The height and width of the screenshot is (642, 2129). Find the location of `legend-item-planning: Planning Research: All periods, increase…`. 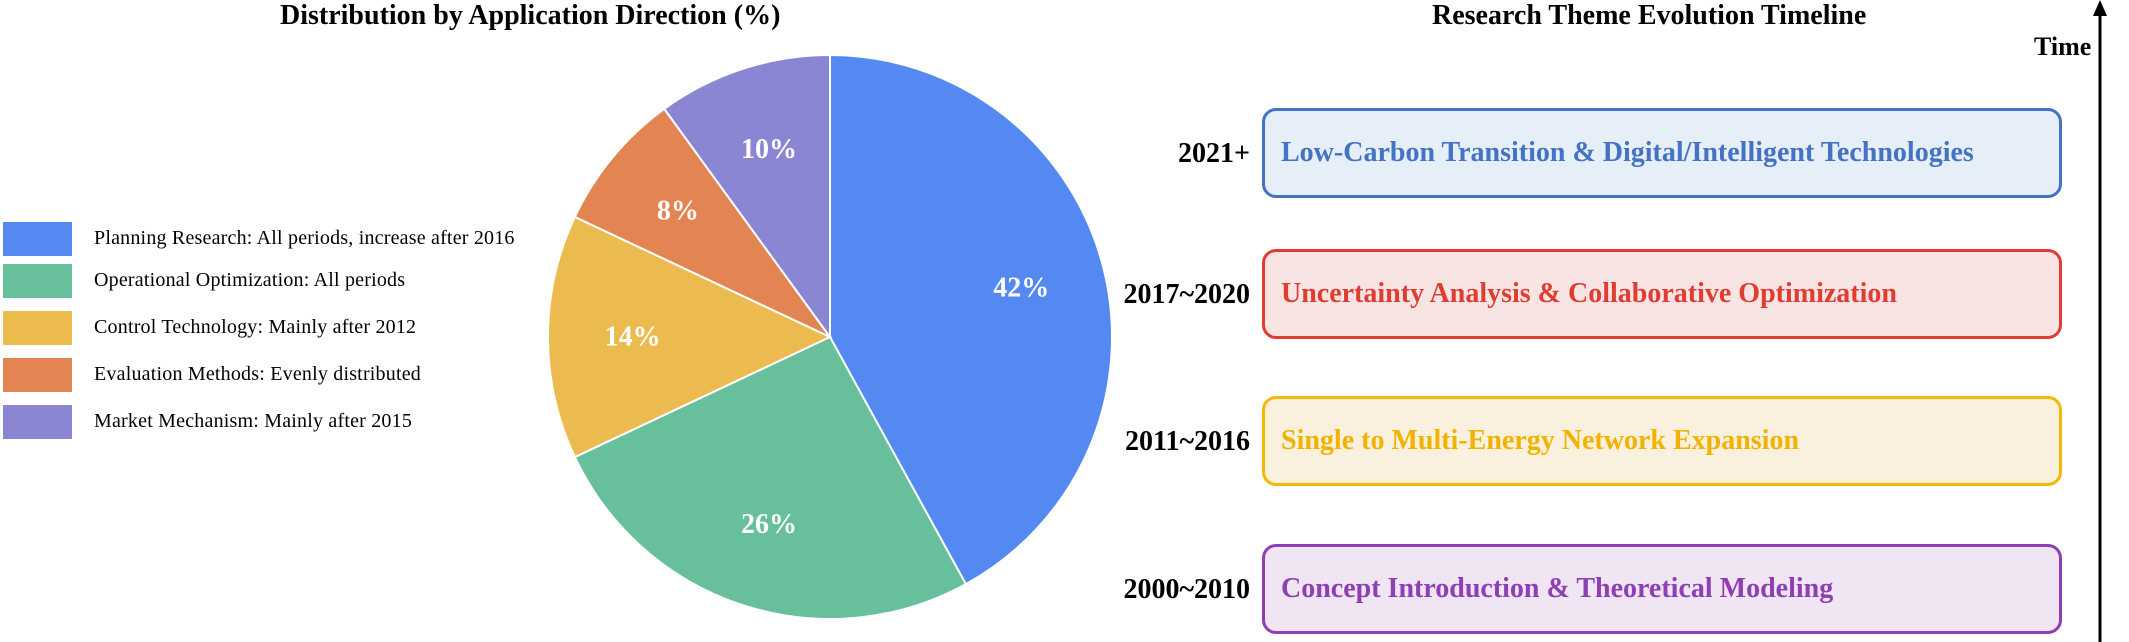

legend-item-planning: Planning Research: All periods, increase… is located at coordinates (285, 239).